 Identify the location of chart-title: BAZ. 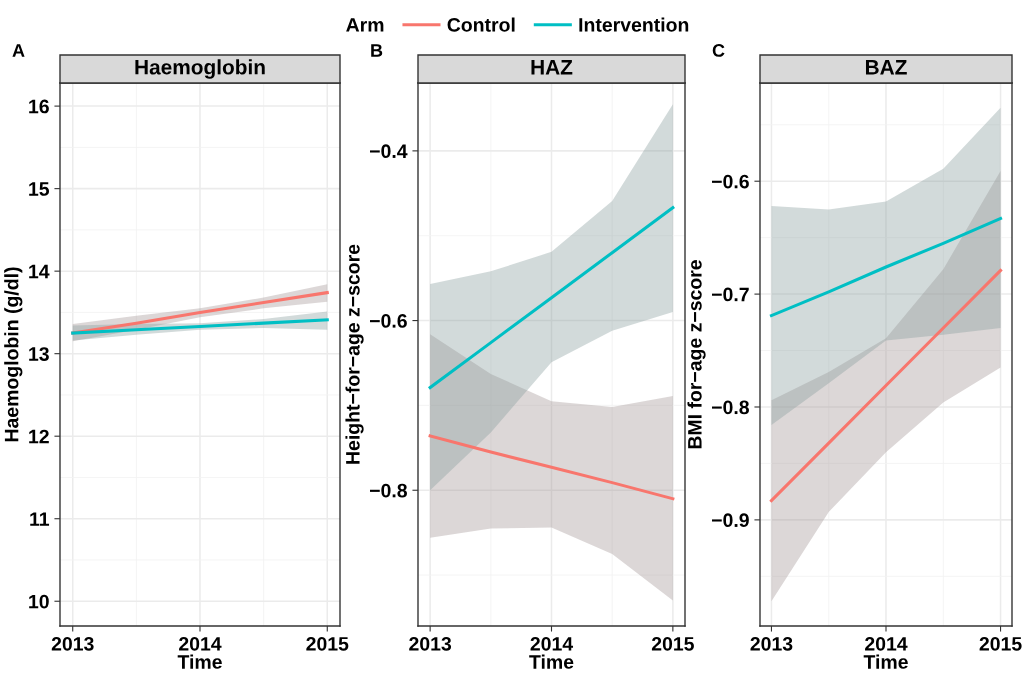
(886, 67).